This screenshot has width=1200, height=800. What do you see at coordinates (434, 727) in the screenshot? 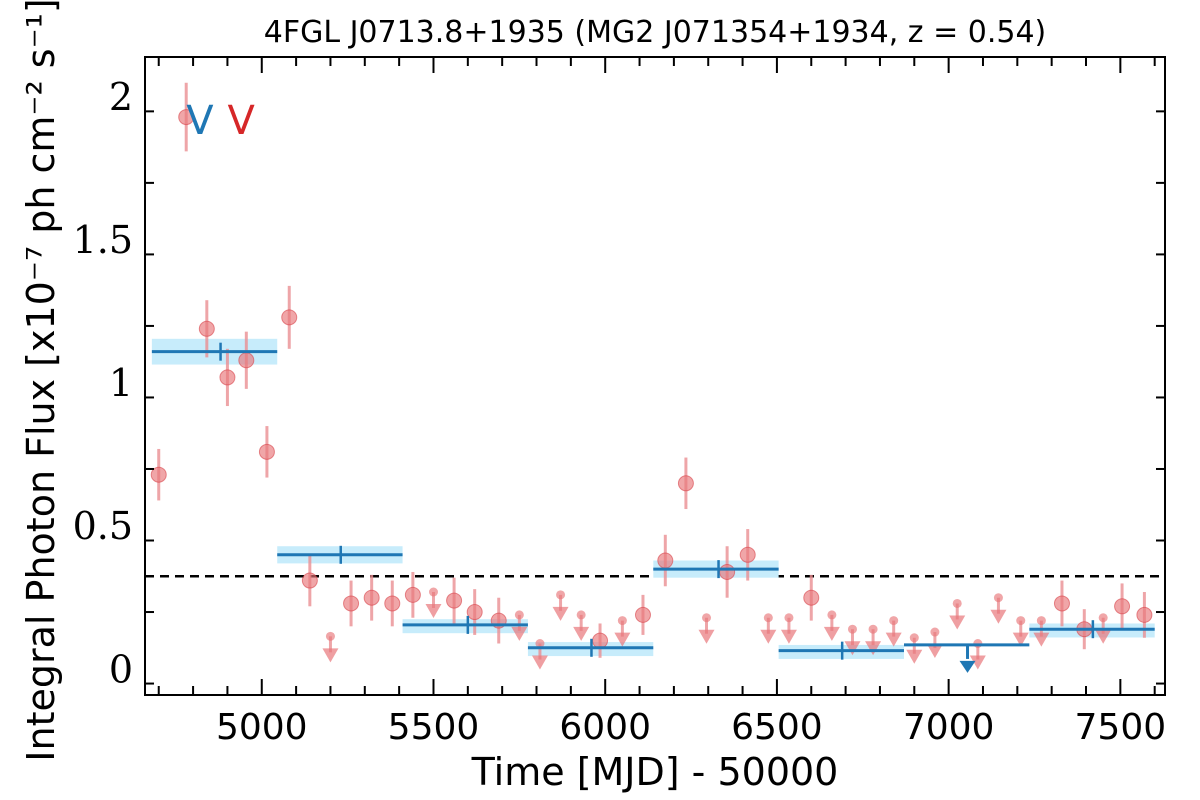
I see `x-tick-label: 5500` at bounding box center [434, 727].